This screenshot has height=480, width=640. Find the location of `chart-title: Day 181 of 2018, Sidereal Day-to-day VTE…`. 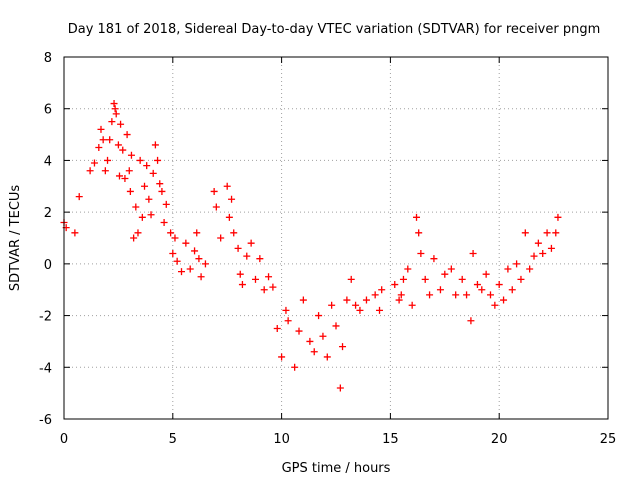

chart-title: Day 181 of 2018, Sidereal Day-to-day VTE… is located at coordinates (334, 29).